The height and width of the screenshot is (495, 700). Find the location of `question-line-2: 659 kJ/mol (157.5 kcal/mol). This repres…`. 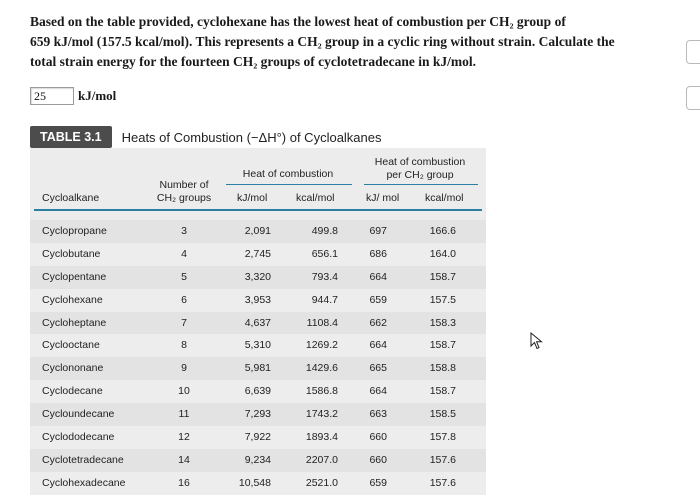

question-line-2: 659 kJ/mol (157.5 kcal/mol). This repres… is located at coordinates (322, 41).